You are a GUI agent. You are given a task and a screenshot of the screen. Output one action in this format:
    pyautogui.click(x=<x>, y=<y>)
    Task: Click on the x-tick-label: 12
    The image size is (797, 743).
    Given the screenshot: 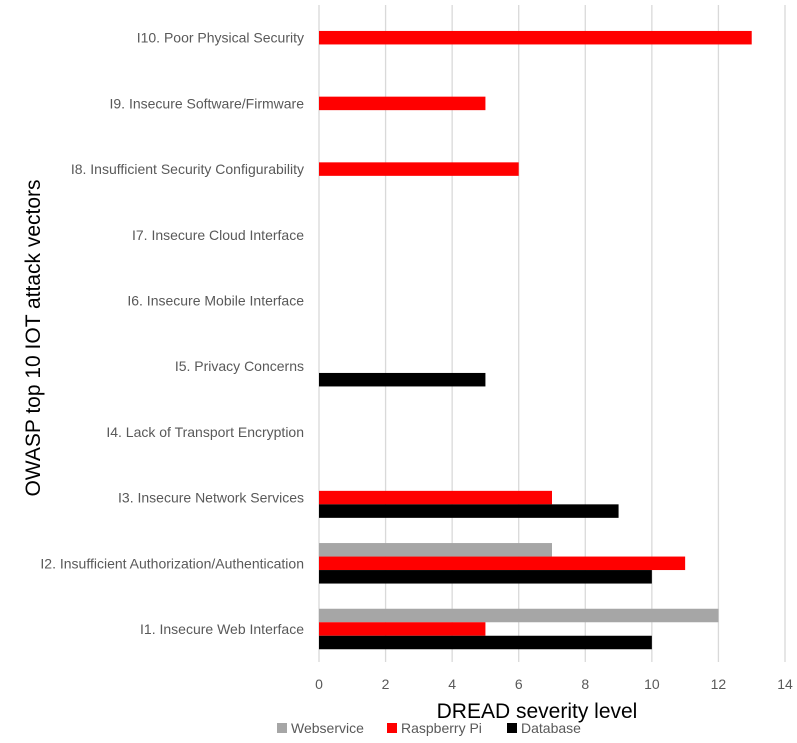 What is the action you would take?
    pyautogui.click(x=719, y=684)
    